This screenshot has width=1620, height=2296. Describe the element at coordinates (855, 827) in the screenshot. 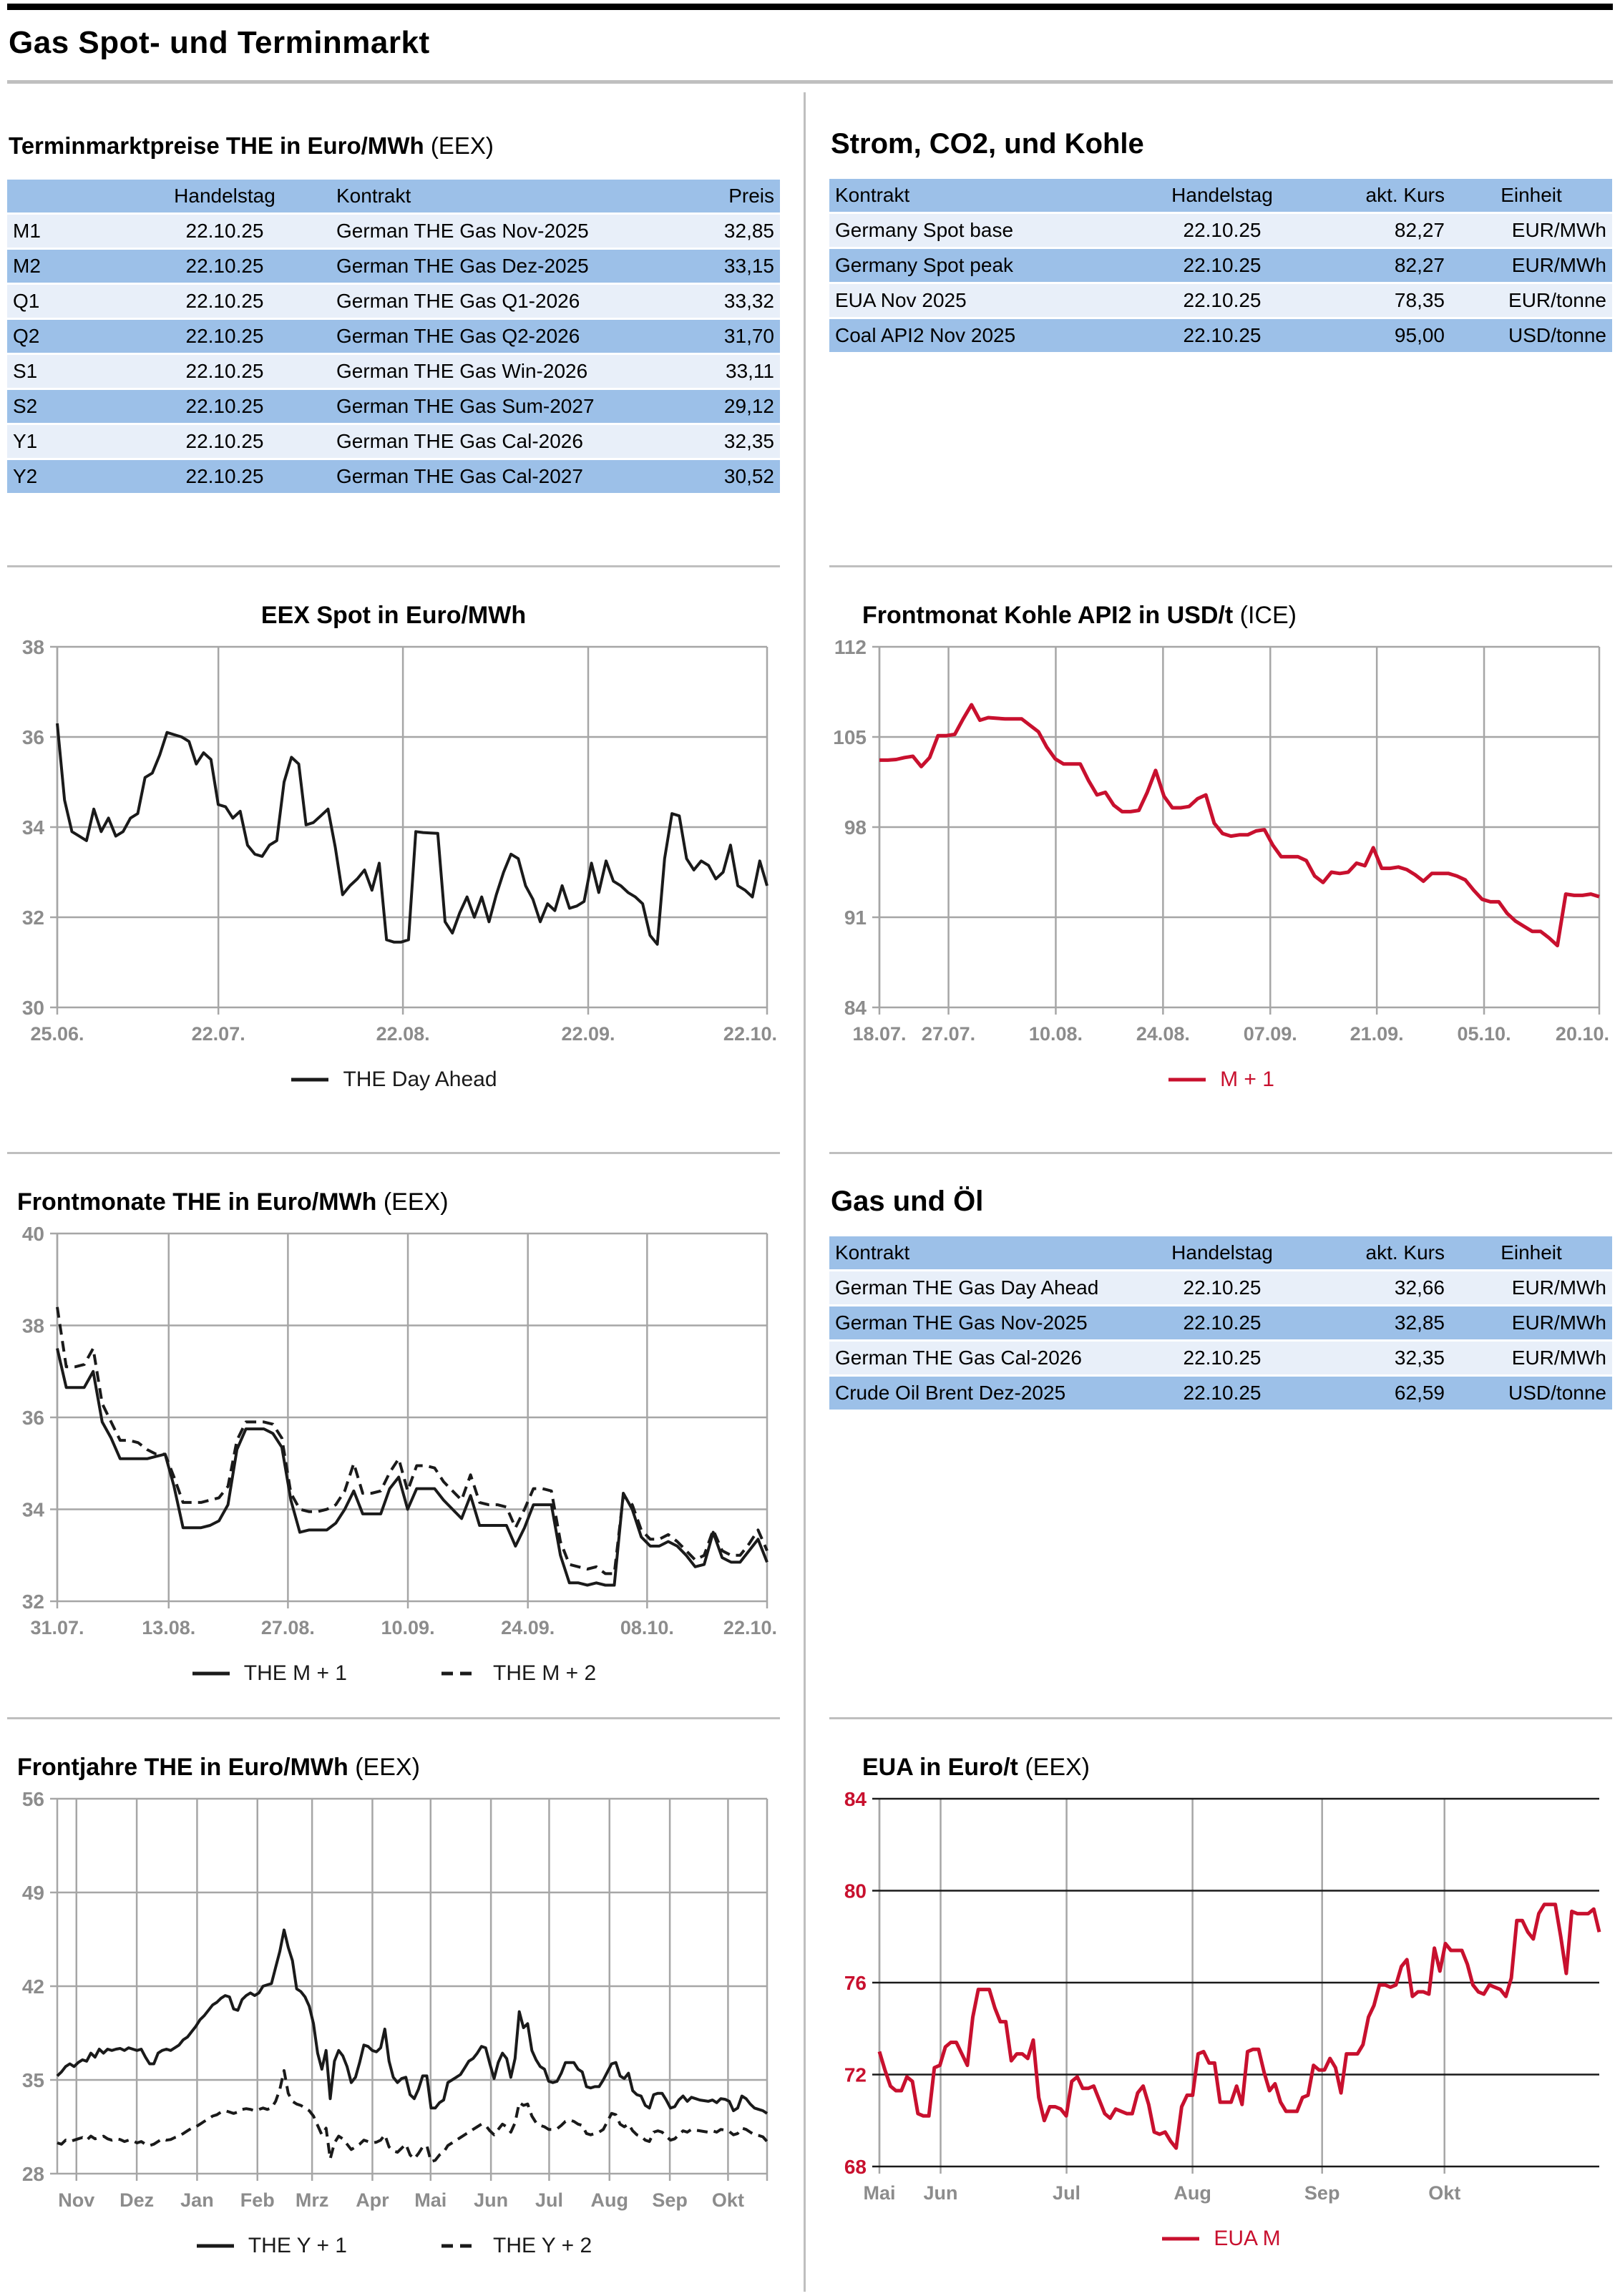

I see `svg-text: 98` at that location.